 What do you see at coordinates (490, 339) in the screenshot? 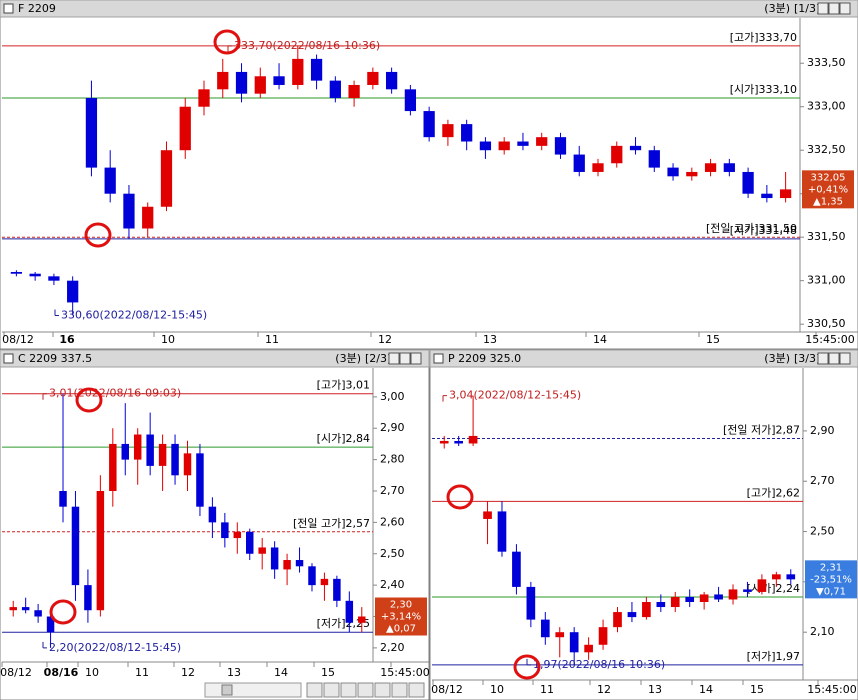
I see `x-tick-label: 13` at bounding box center [490, 339].